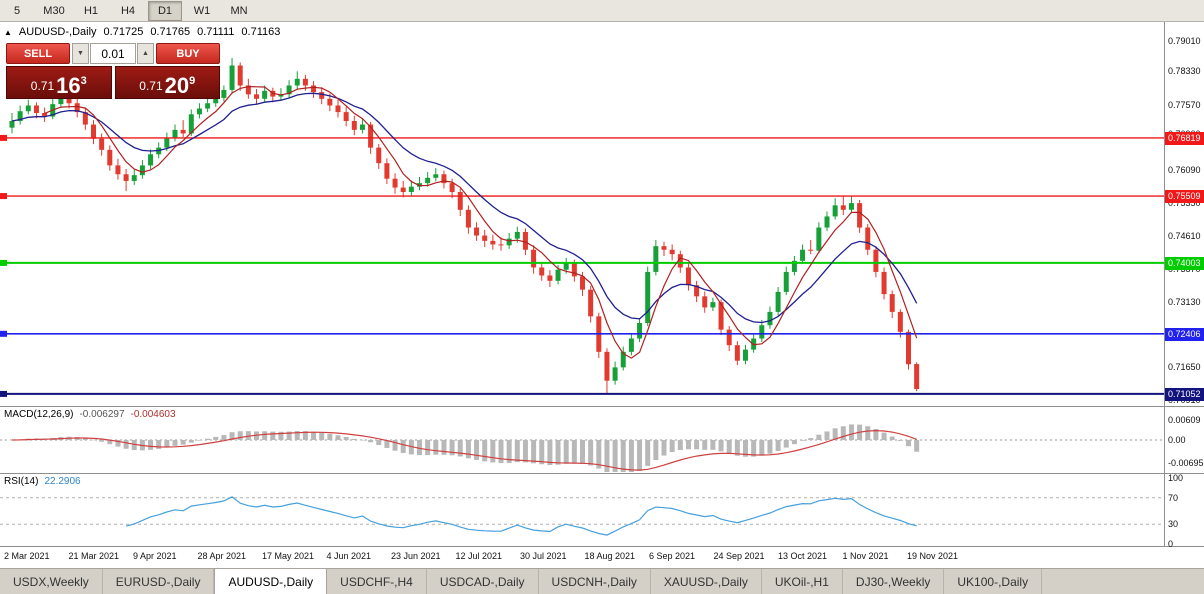 This screenshot has width=1204, height=594. Describe the element at coordinates (1184, 40) in the screenshot. I see `price-tick: 0.79010` at that location.